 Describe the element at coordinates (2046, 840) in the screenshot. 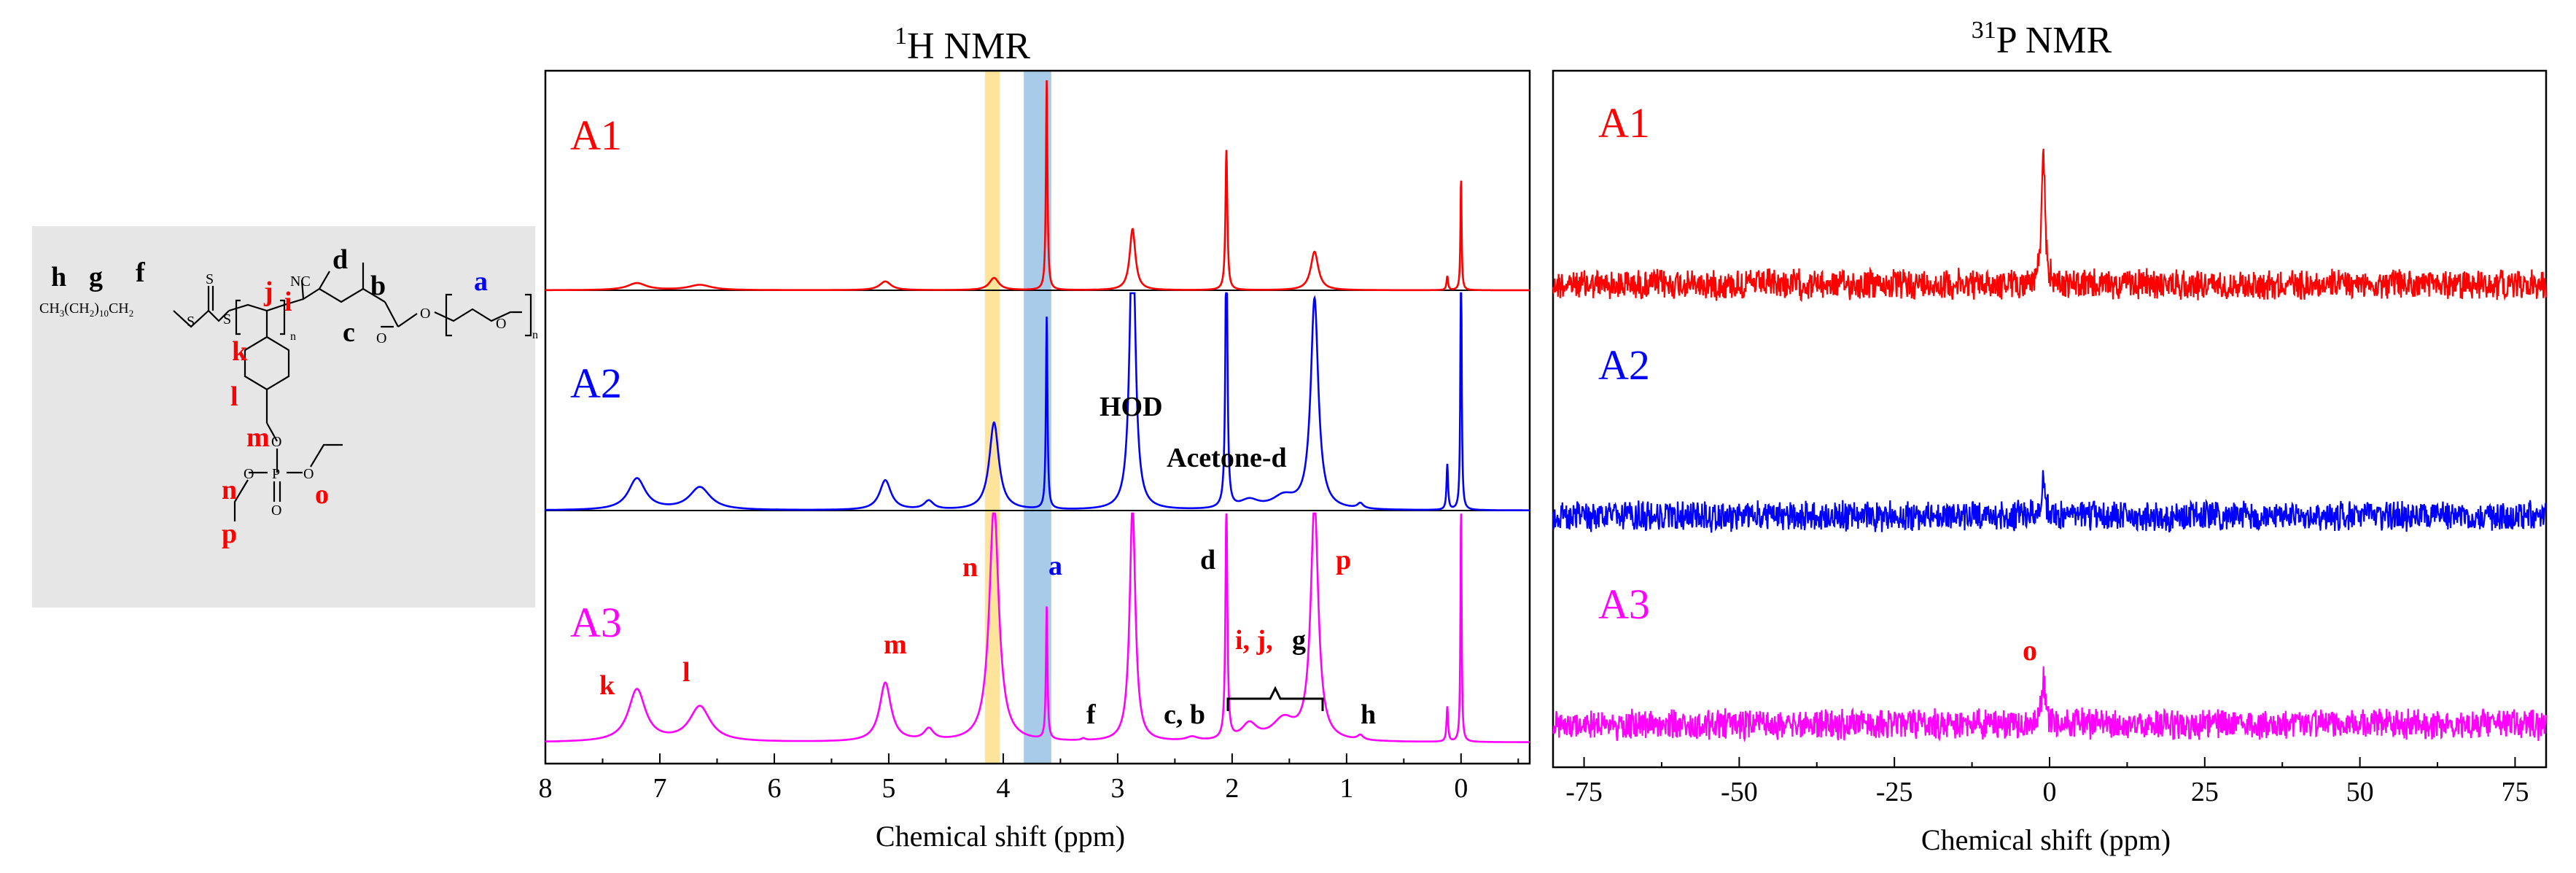

I see `p-nmr-xlabel: Chemical shift (ppm)` at that location.